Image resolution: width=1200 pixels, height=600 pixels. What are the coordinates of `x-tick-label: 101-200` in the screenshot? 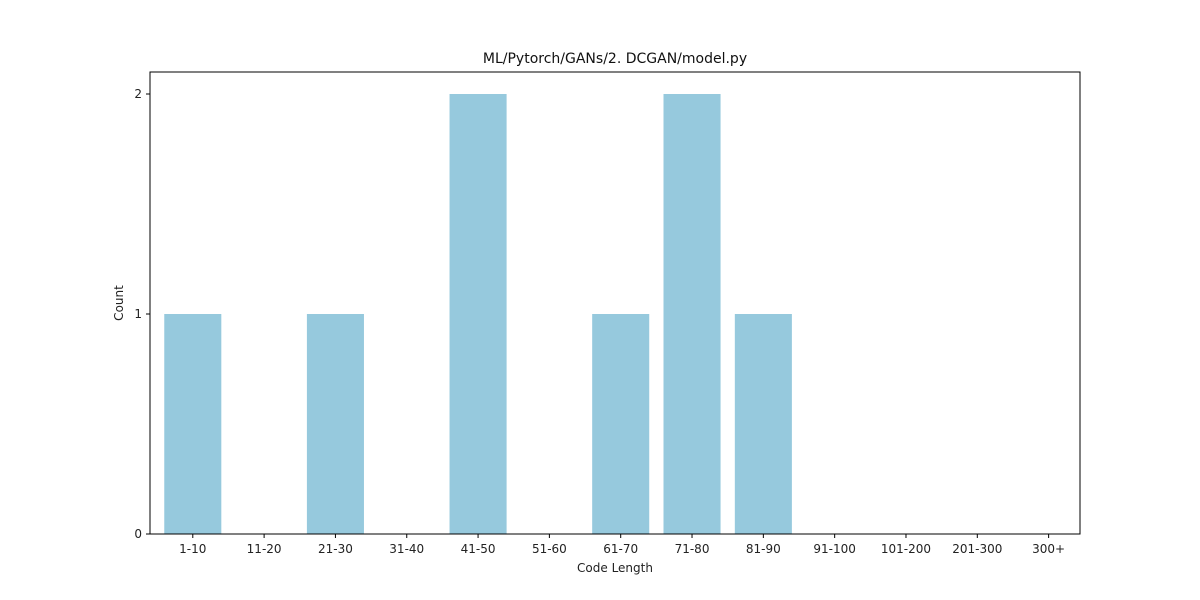 It's located at (906, 549).